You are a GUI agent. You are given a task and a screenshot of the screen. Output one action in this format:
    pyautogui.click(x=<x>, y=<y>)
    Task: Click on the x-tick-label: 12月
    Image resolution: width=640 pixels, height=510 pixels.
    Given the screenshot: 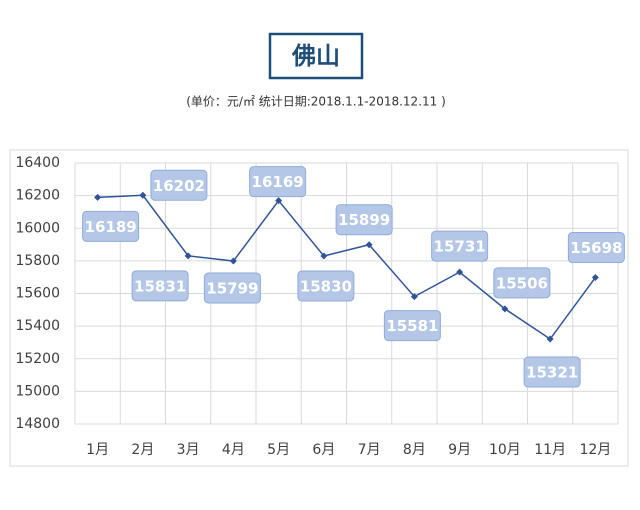 What is the action you would take?
    pyautogui.click(x=595, y=450)
    